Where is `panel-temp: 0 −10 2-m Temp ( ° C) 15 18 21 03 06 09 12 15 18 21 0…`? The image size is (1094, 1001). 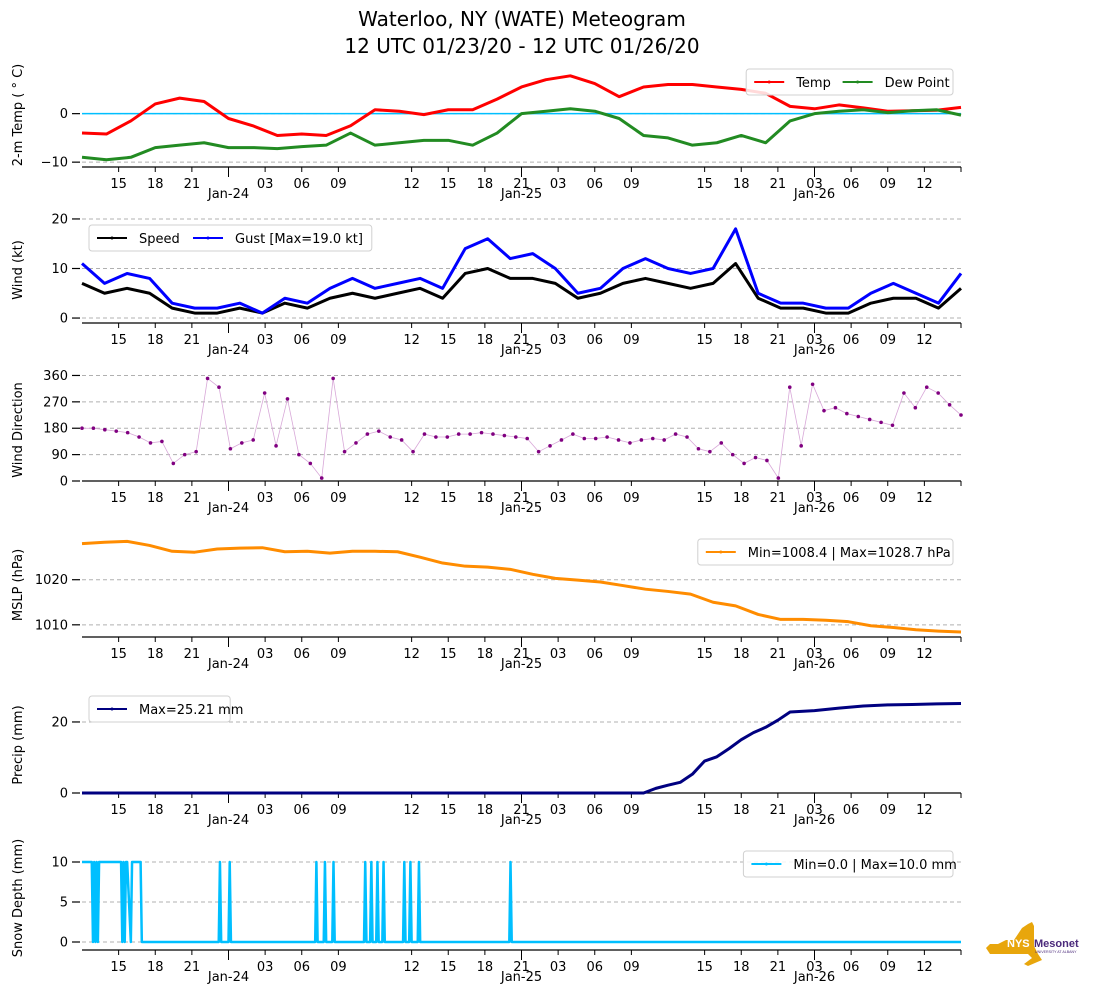 panel-temp: 0 −10 2-m Temp ( ° C) 15 18 21 03 06 09 12 15 18 21 0… is located at coordinates (486, 133).